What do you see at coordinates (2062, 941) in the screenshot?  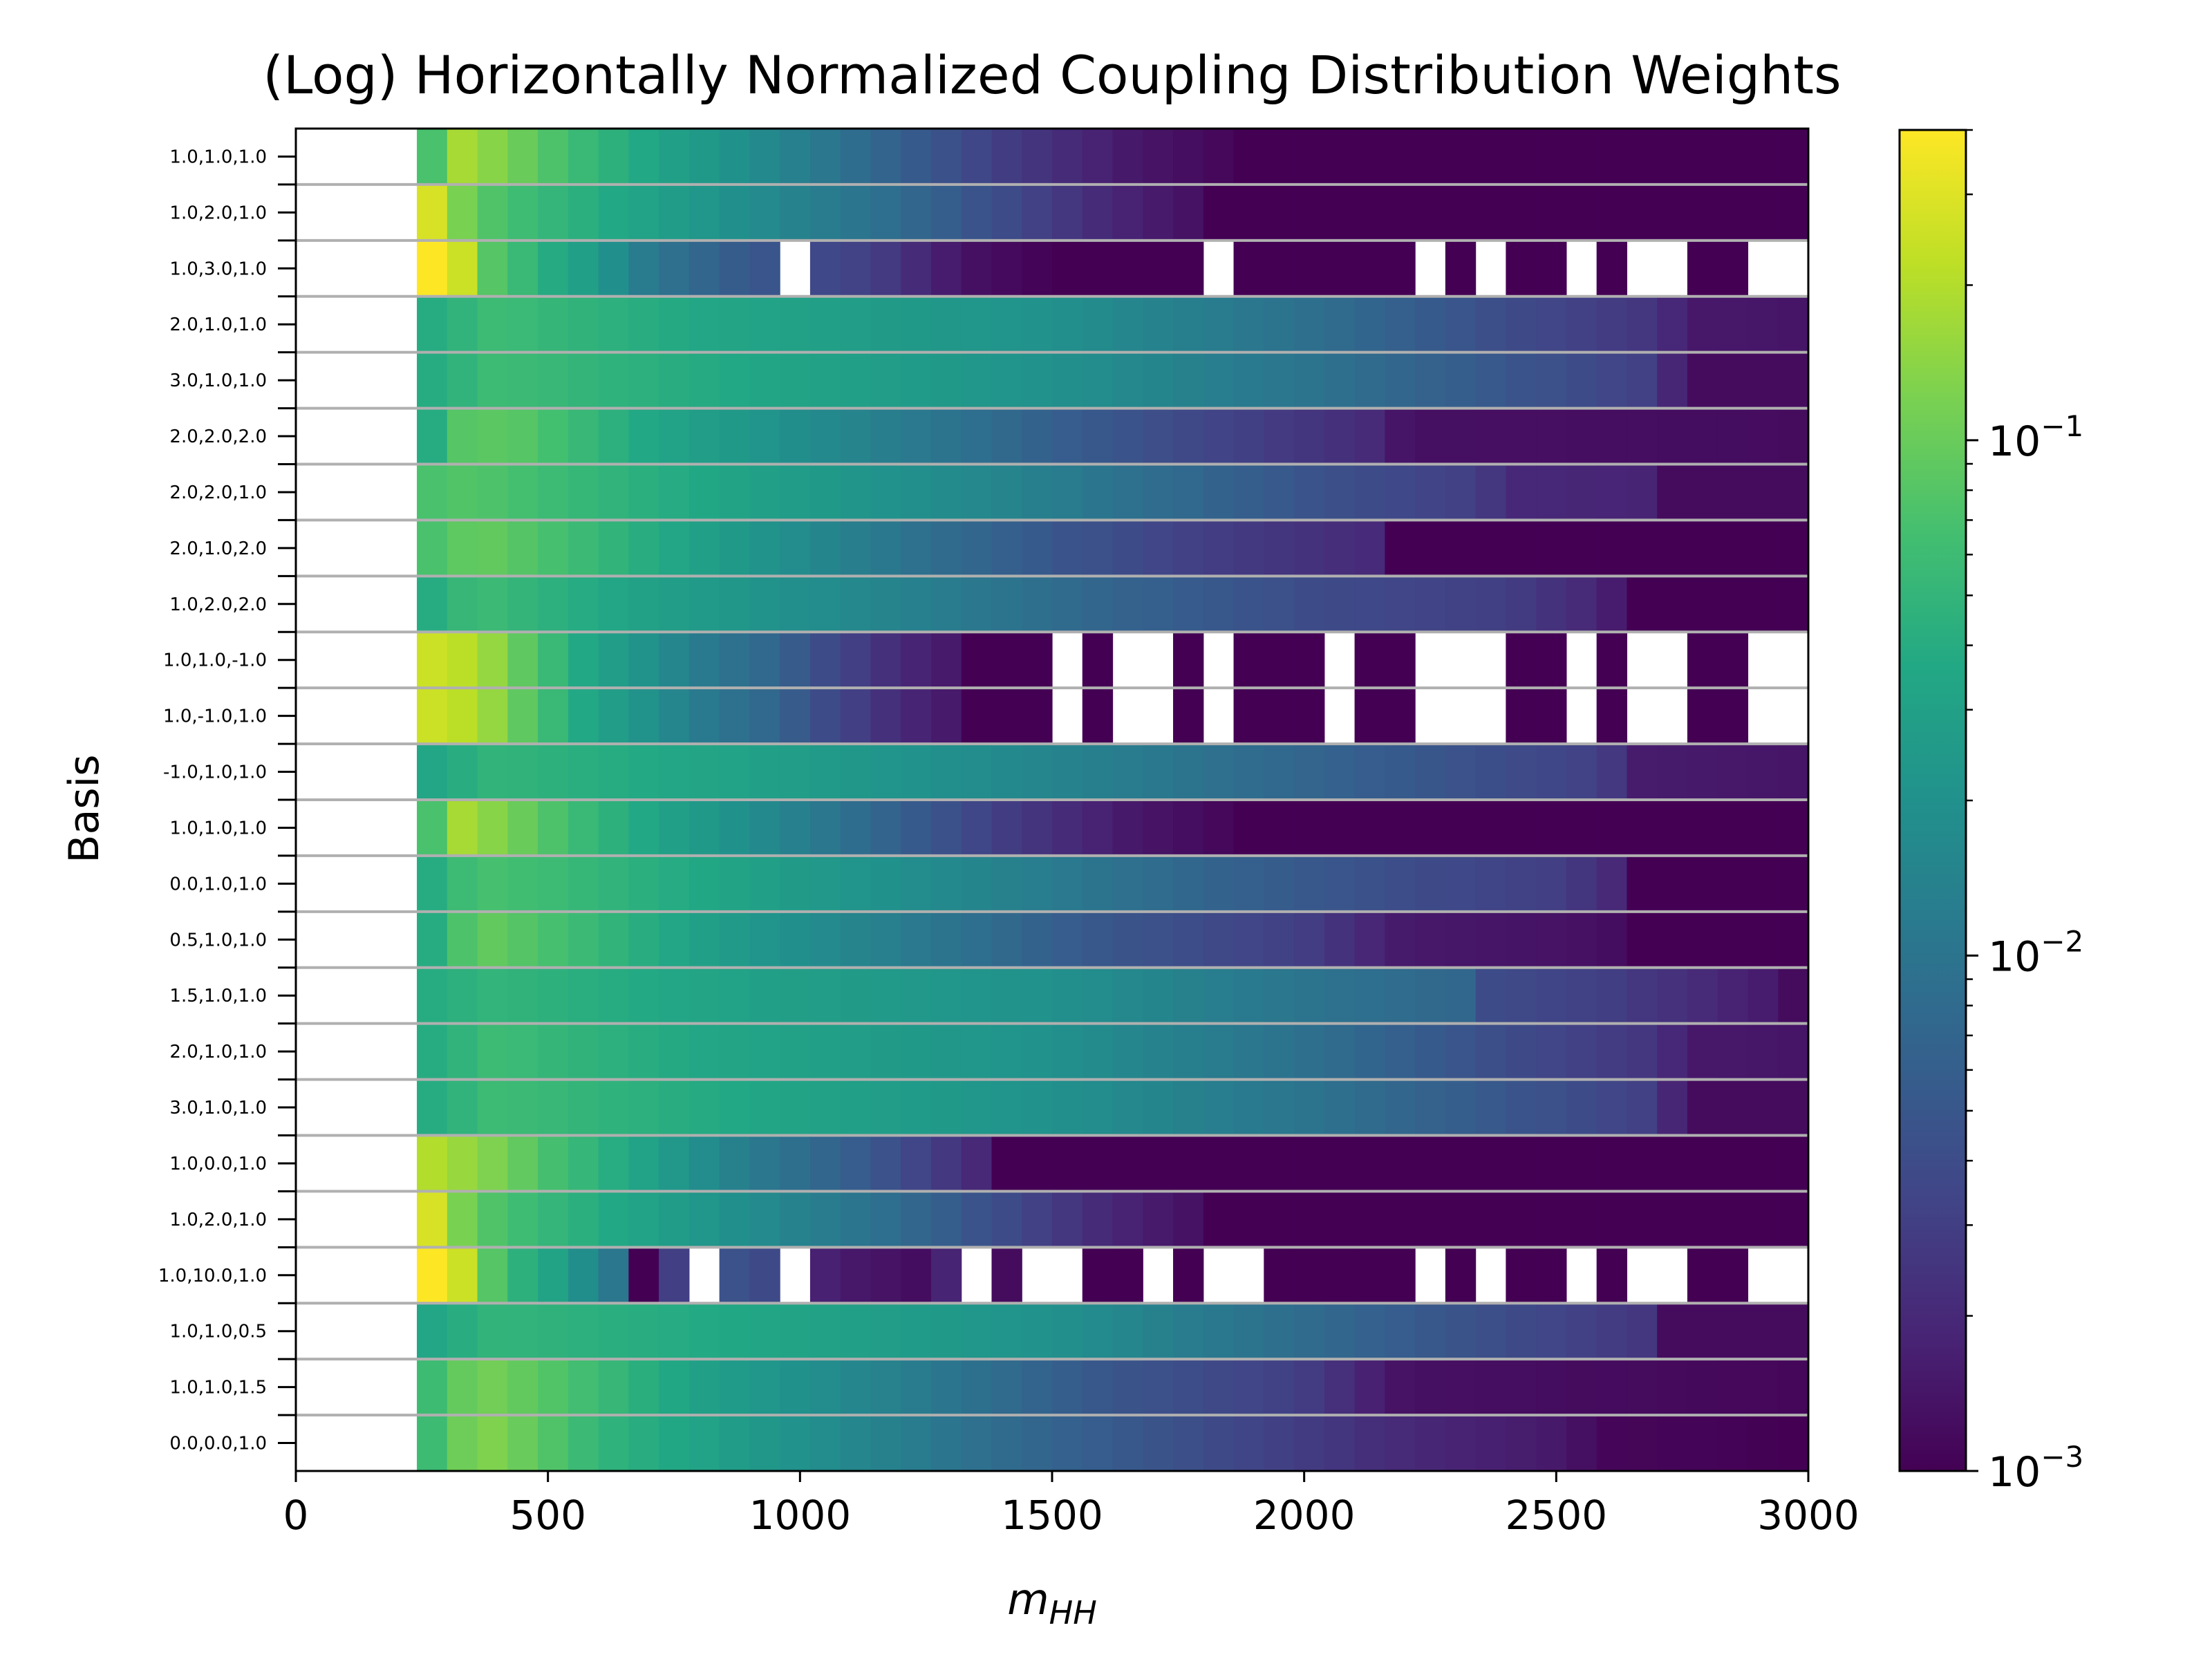 I see `colorbar-tick-exponent: −2` at bounding box center [2062, 941].